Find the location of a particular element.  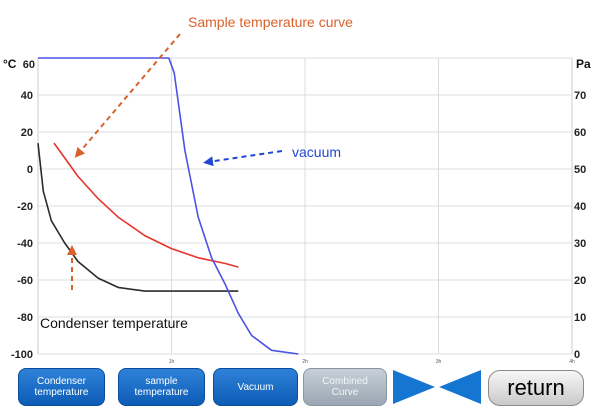

right-axis: 70 60 50 40 30 20 10 0 is located at coordinates (580, 225).